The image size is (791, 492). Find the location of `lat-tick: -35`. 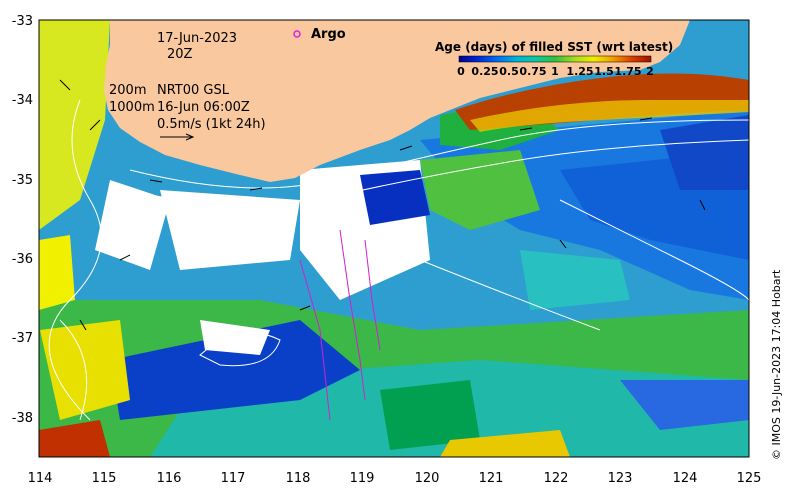

lat-tick: -35 is located at coordinates (22, 180).